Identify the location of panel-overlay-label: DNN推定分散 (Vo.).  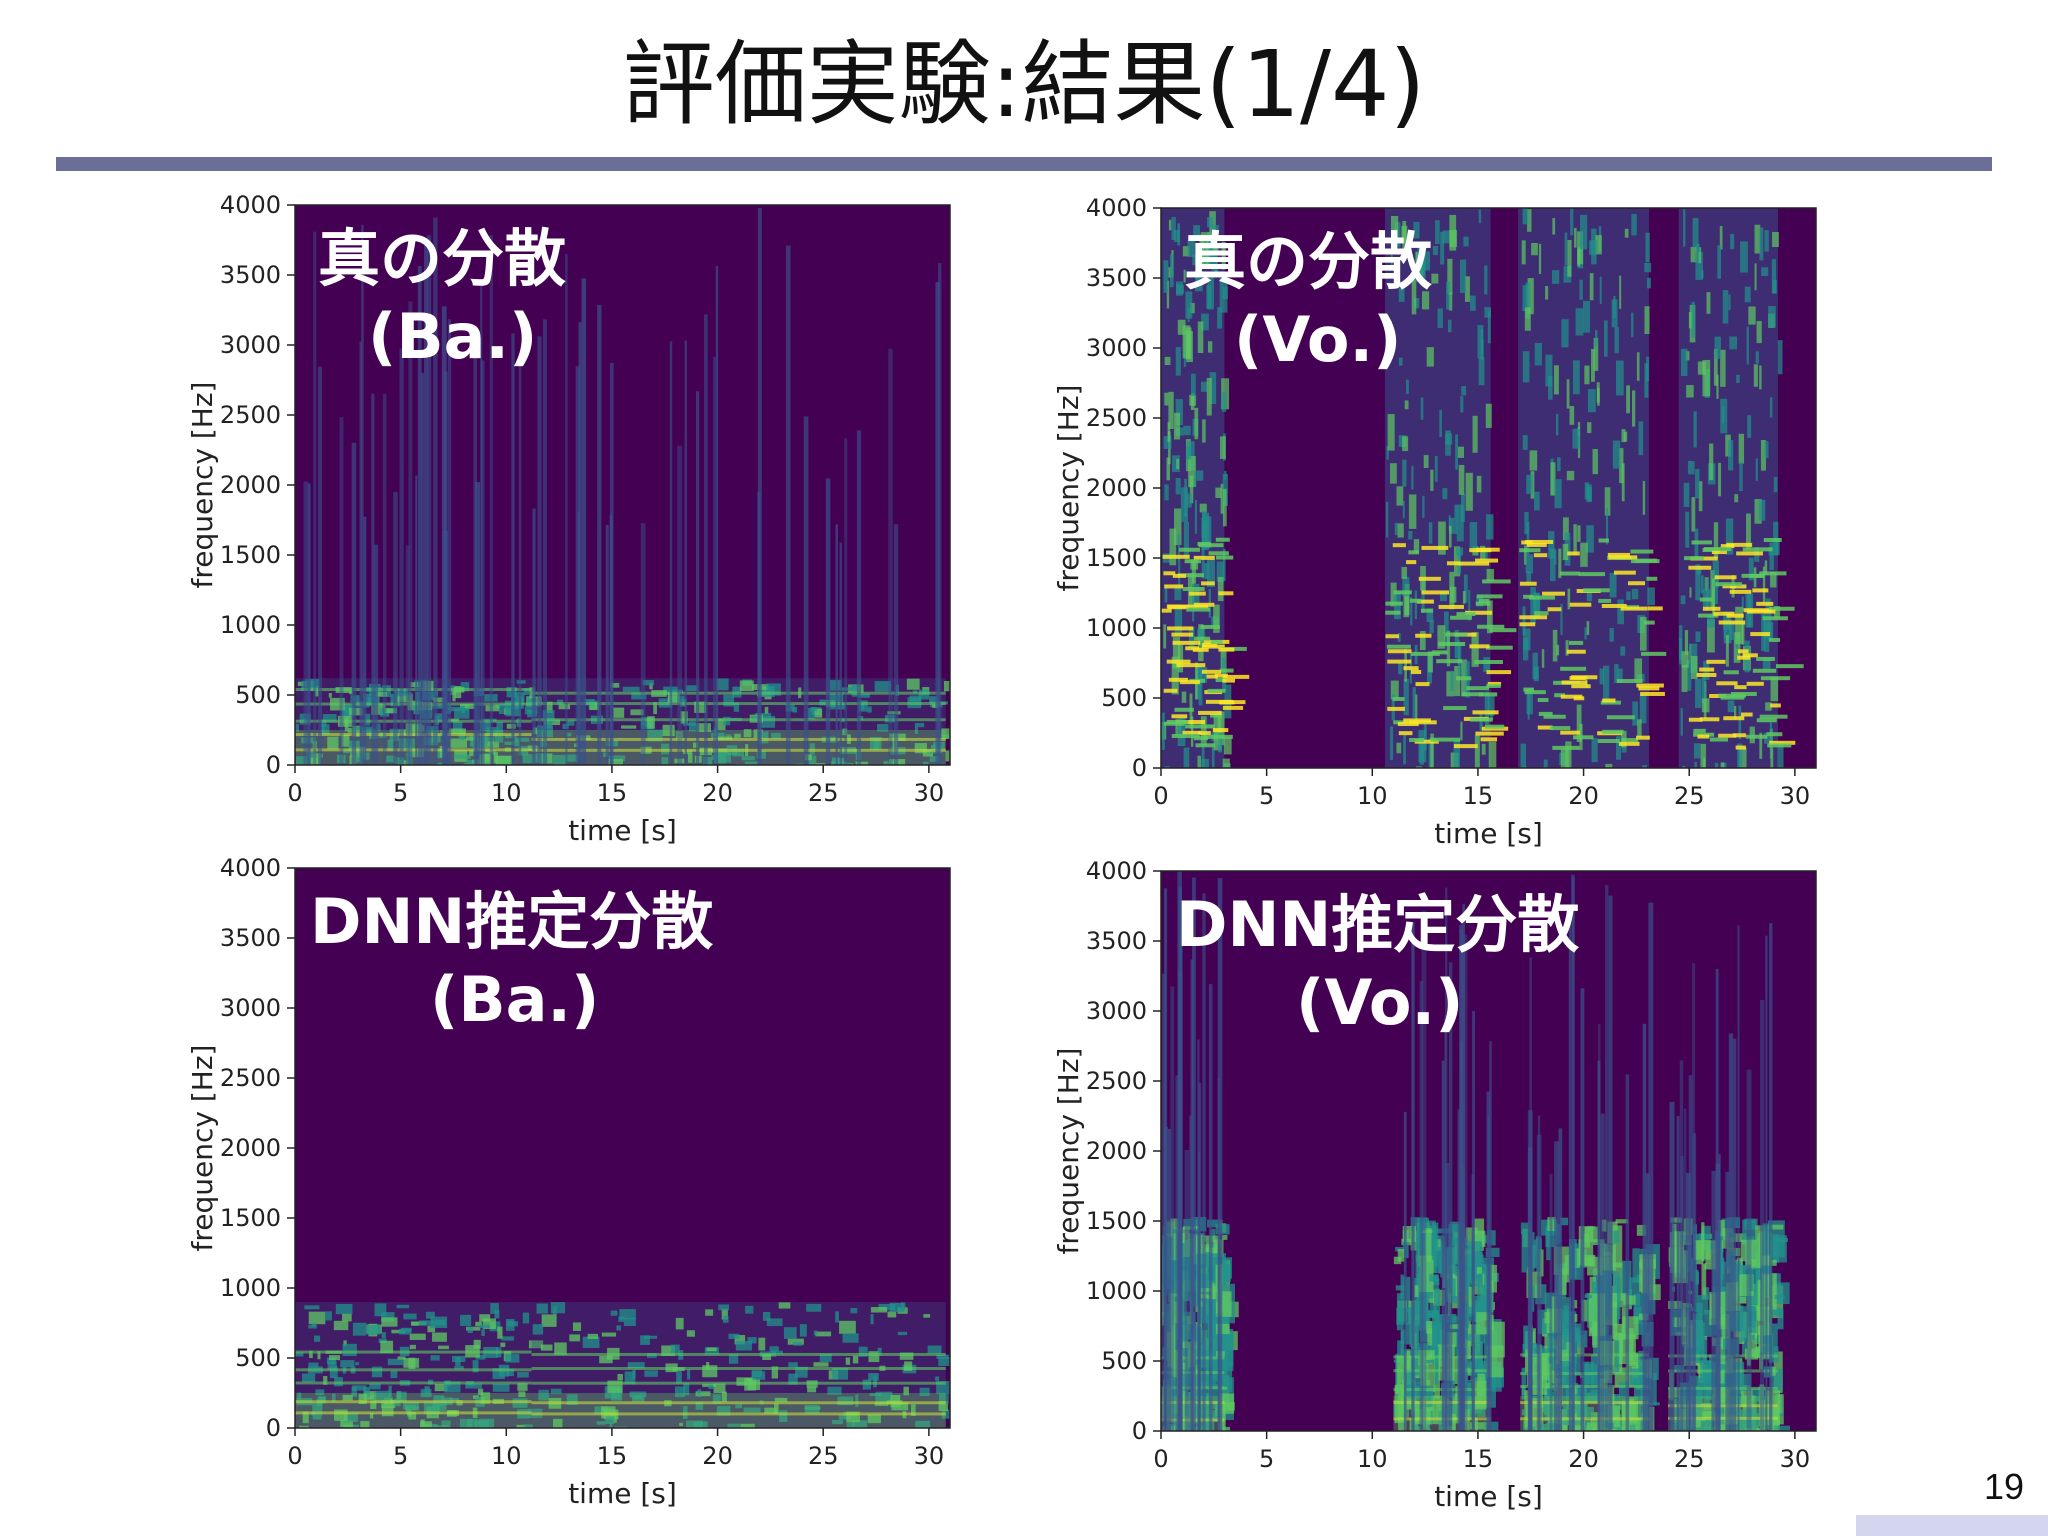
(1377, 963).